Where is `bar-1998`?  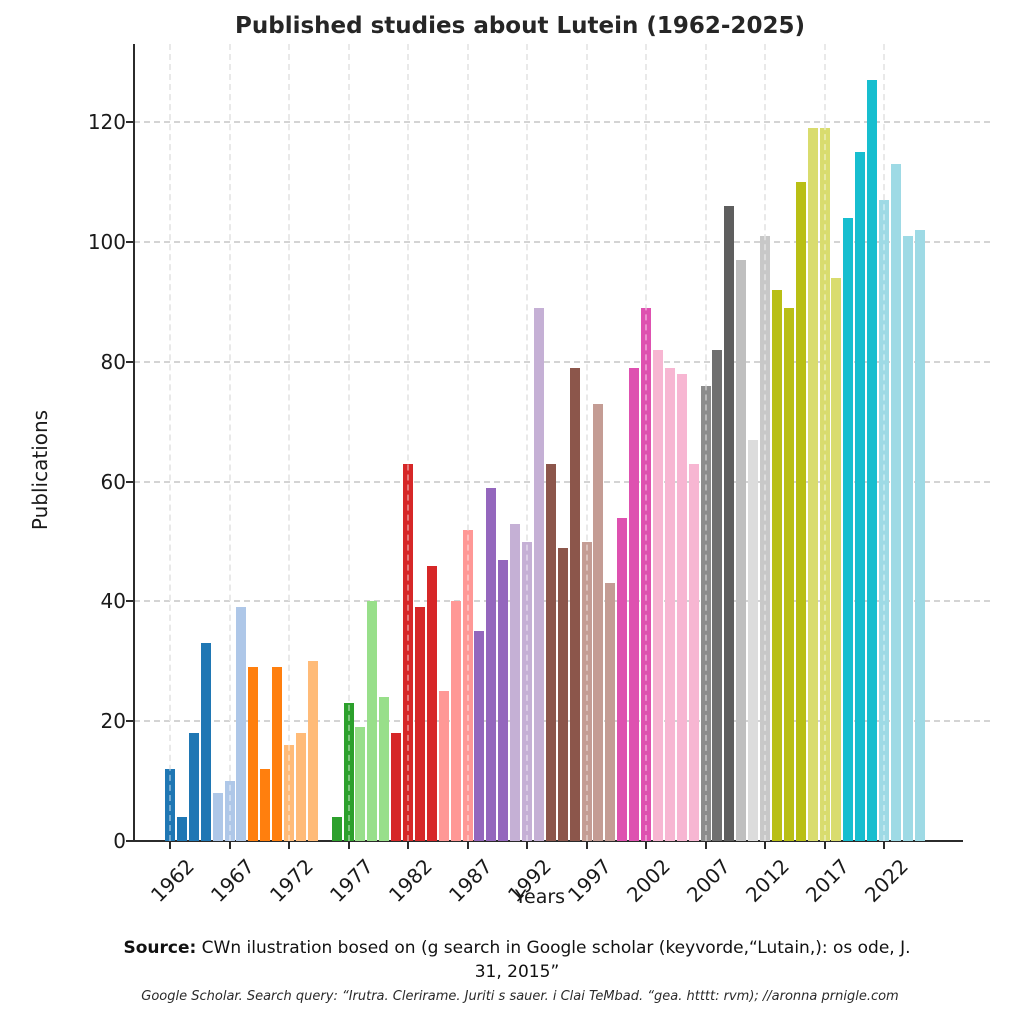
bar-1998 is located at coordinates (598, 622).